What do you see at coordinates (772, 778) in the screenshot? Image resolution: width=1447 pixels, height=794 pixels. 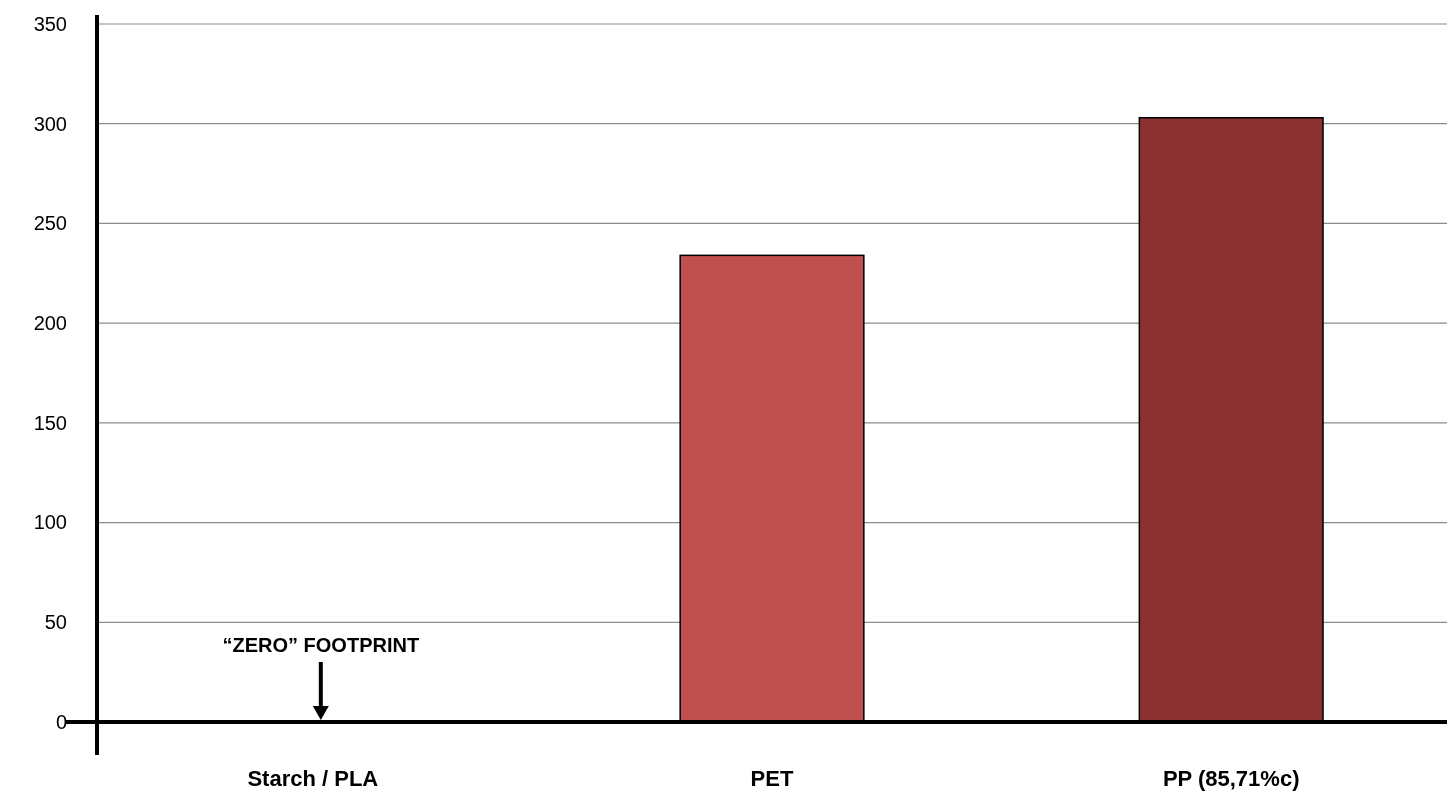 I see `x-tick-label: PET` at bounding box center [772, 778].